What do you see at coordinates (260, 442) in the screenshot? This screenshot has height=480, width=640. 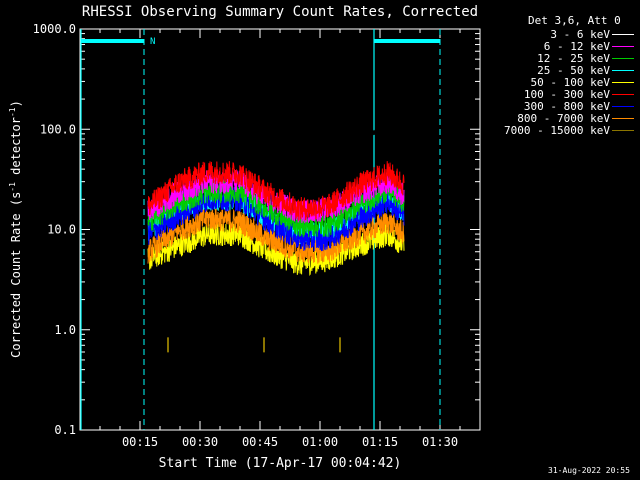 I see `x-tick-label: 00:45` at bounding box center [260, 442].